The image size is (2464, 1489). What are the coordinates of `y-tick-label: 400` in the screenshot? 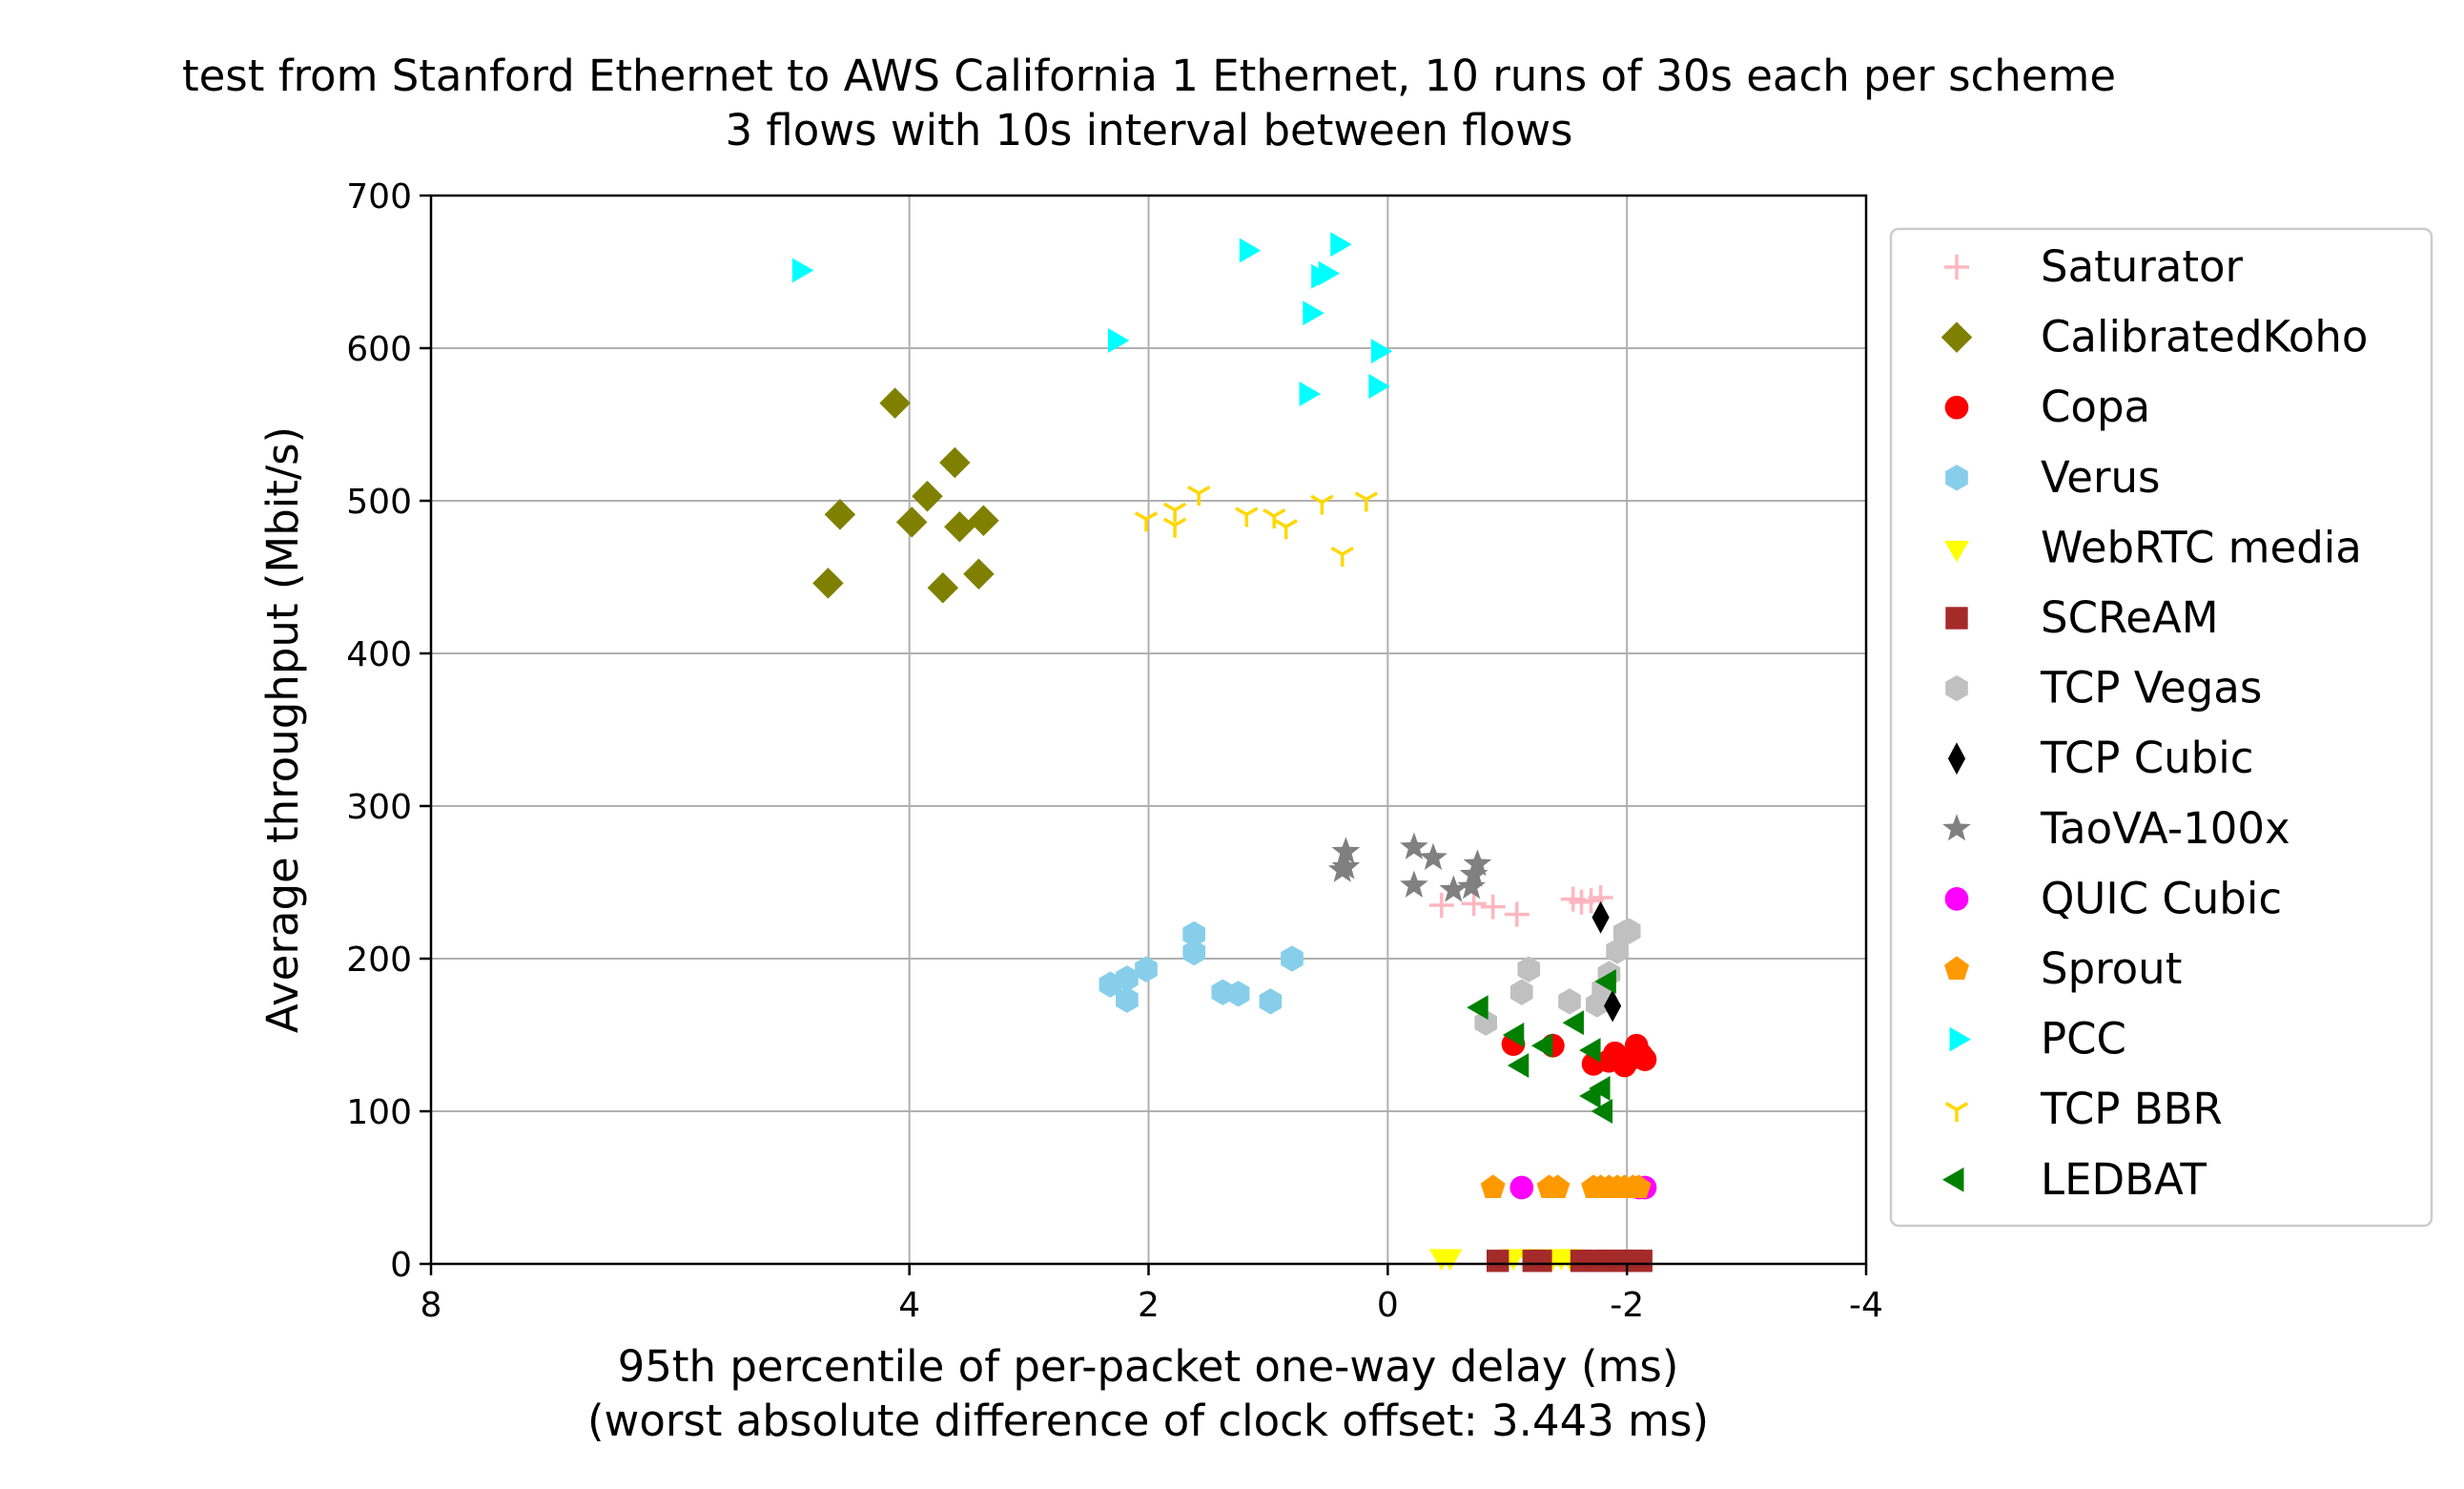 It's located at (379, 654).